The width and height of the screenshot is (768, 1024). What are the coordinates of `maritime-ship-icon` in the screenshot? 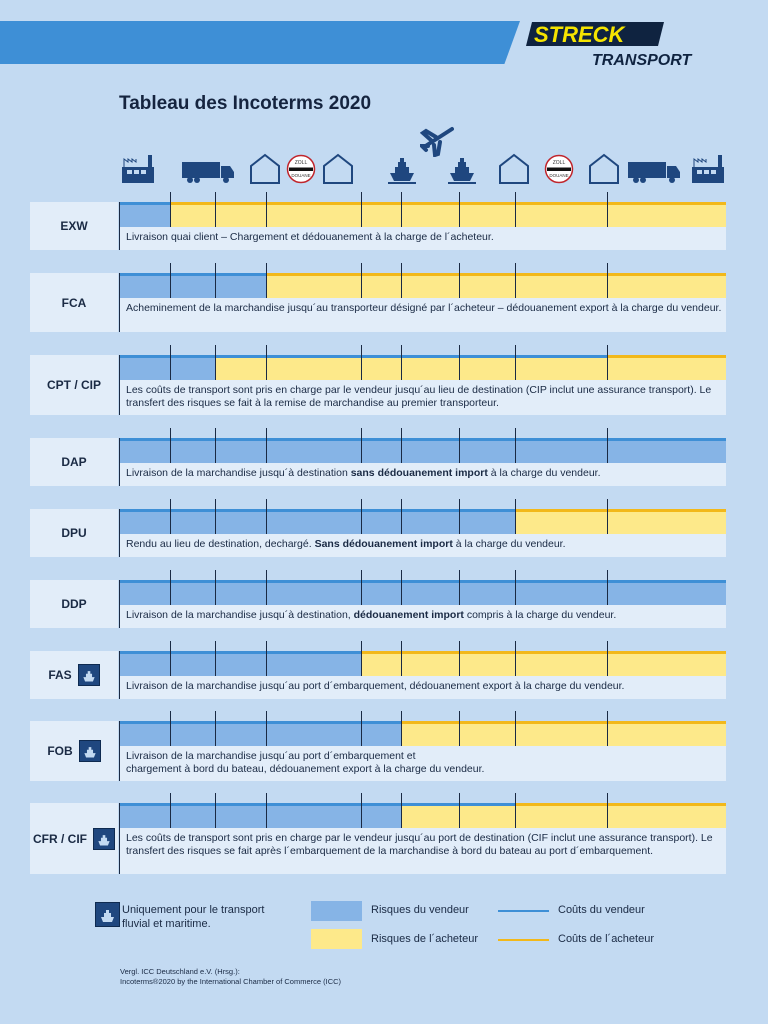 It's located at (89, 751).